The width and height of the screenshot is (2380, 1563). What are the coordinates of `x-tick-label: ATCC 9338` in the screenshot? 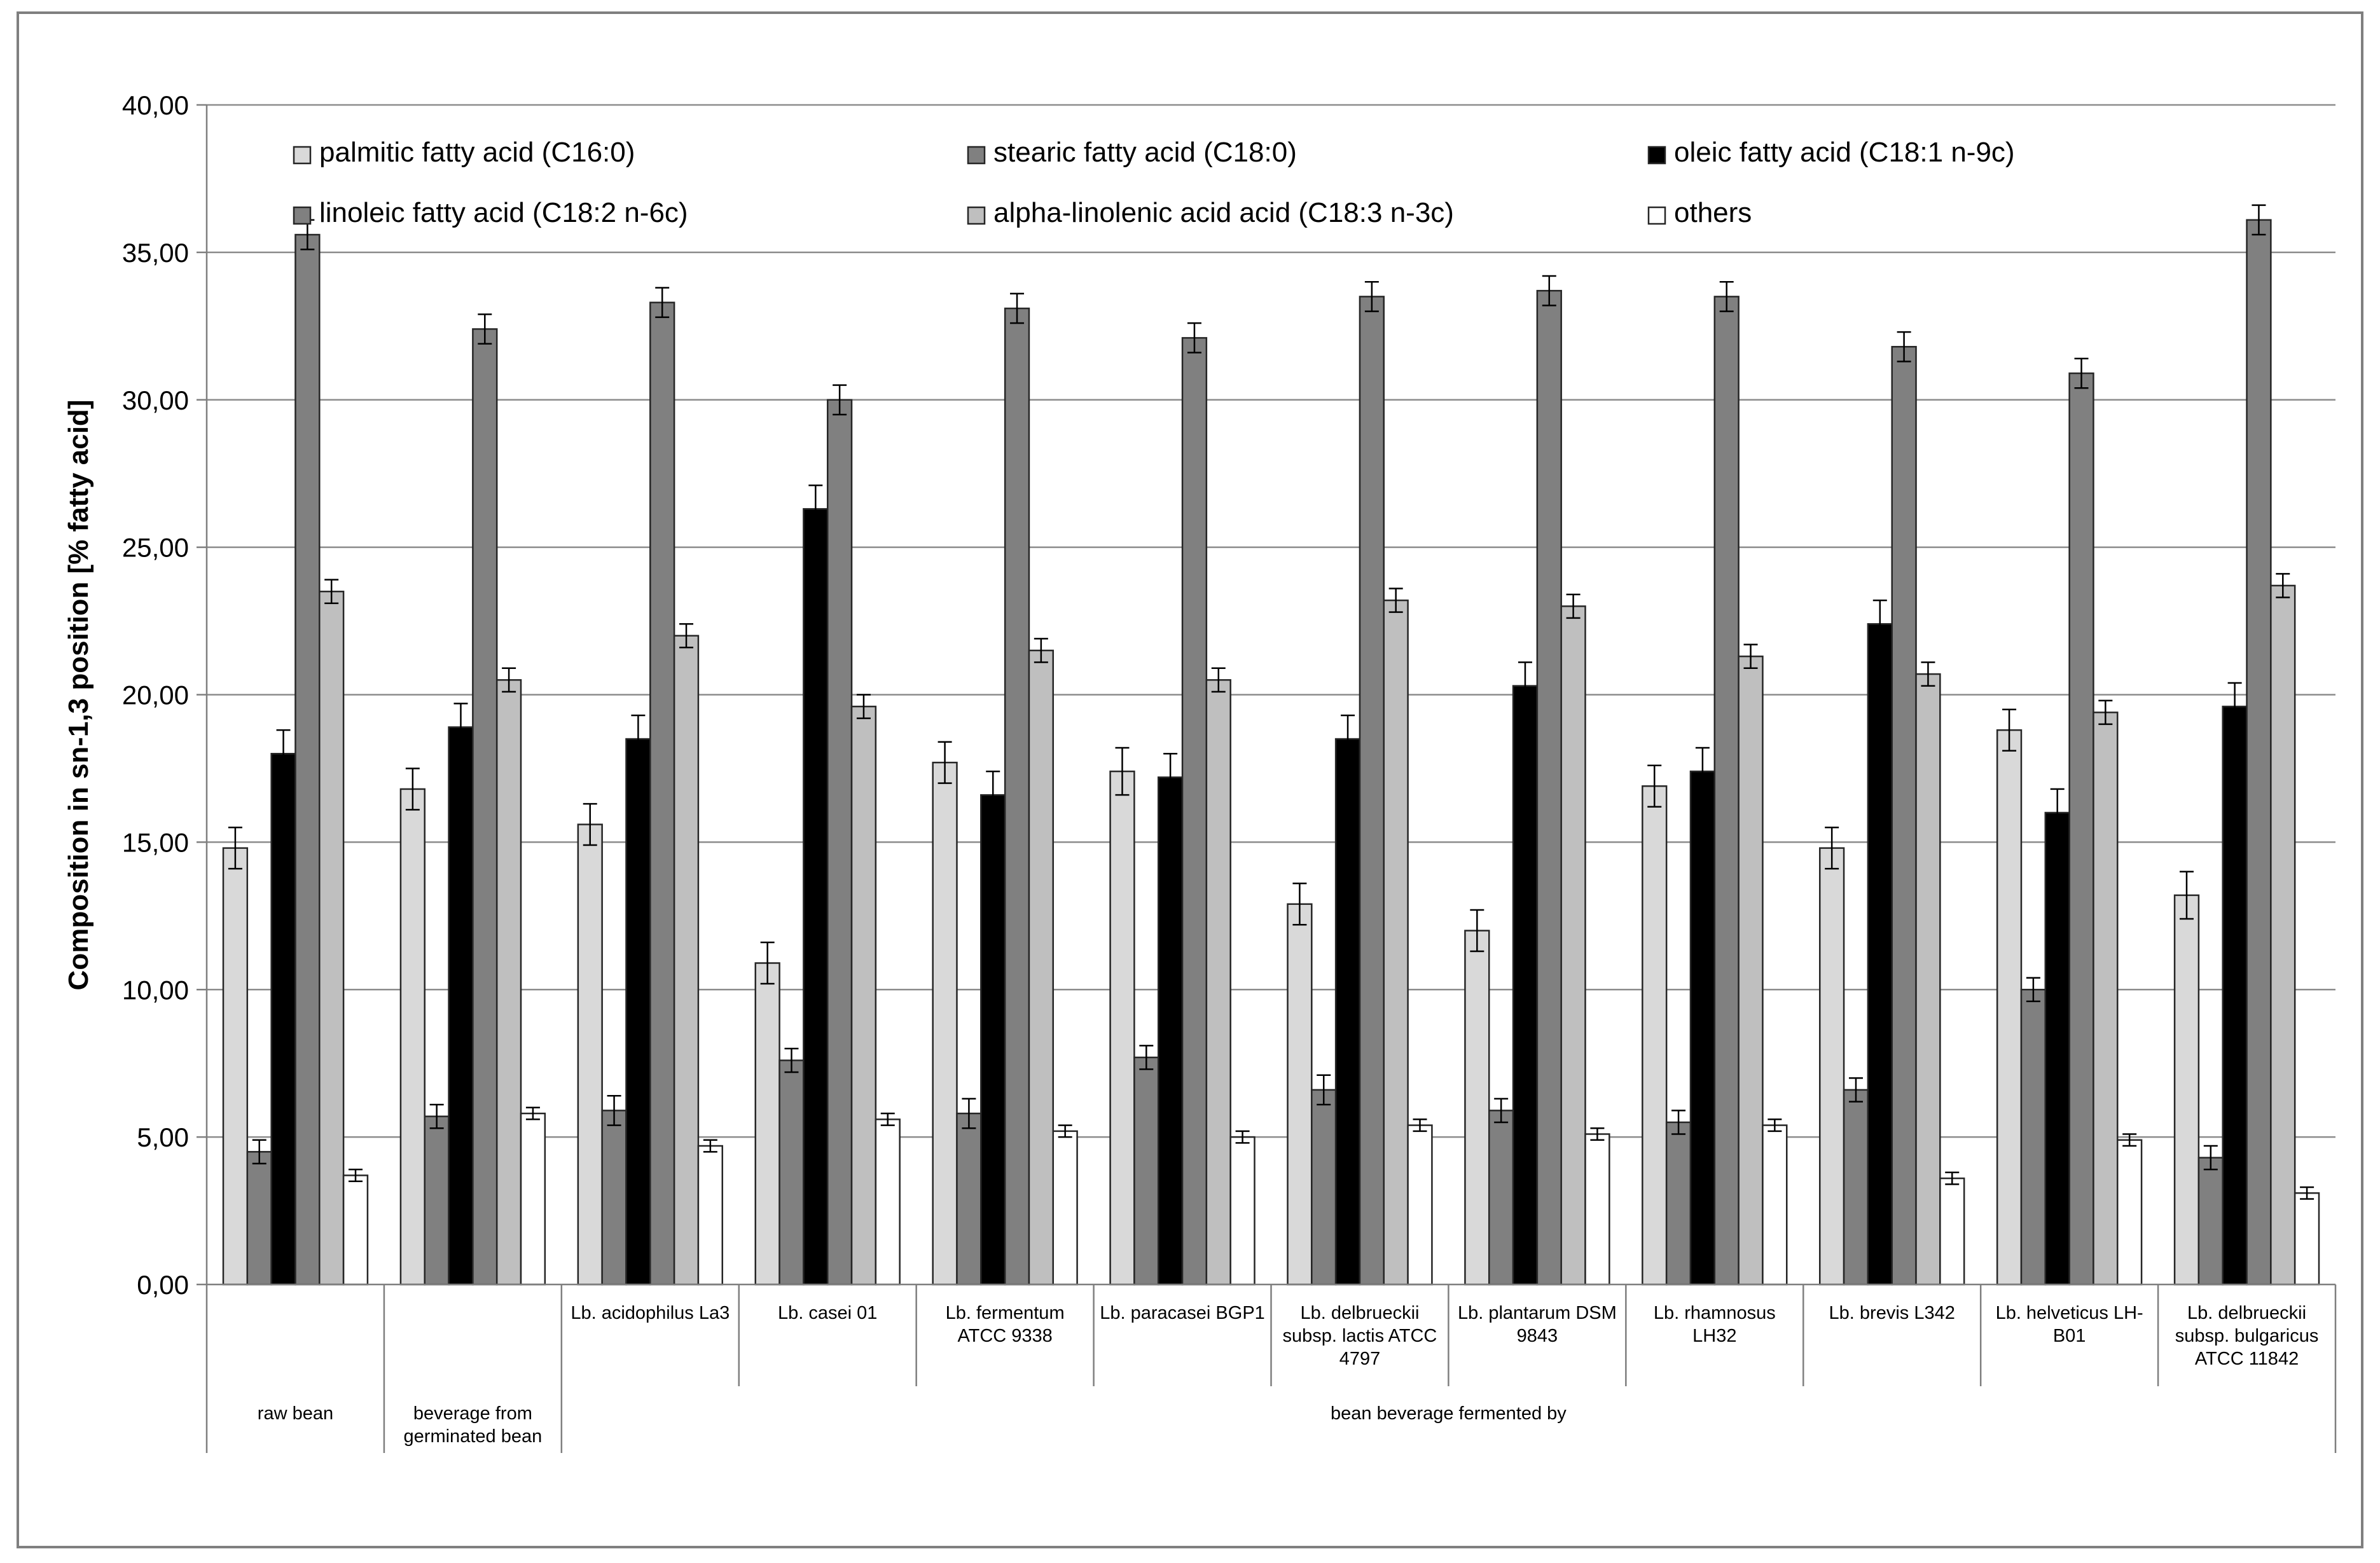 It's located at (1004, 1336).